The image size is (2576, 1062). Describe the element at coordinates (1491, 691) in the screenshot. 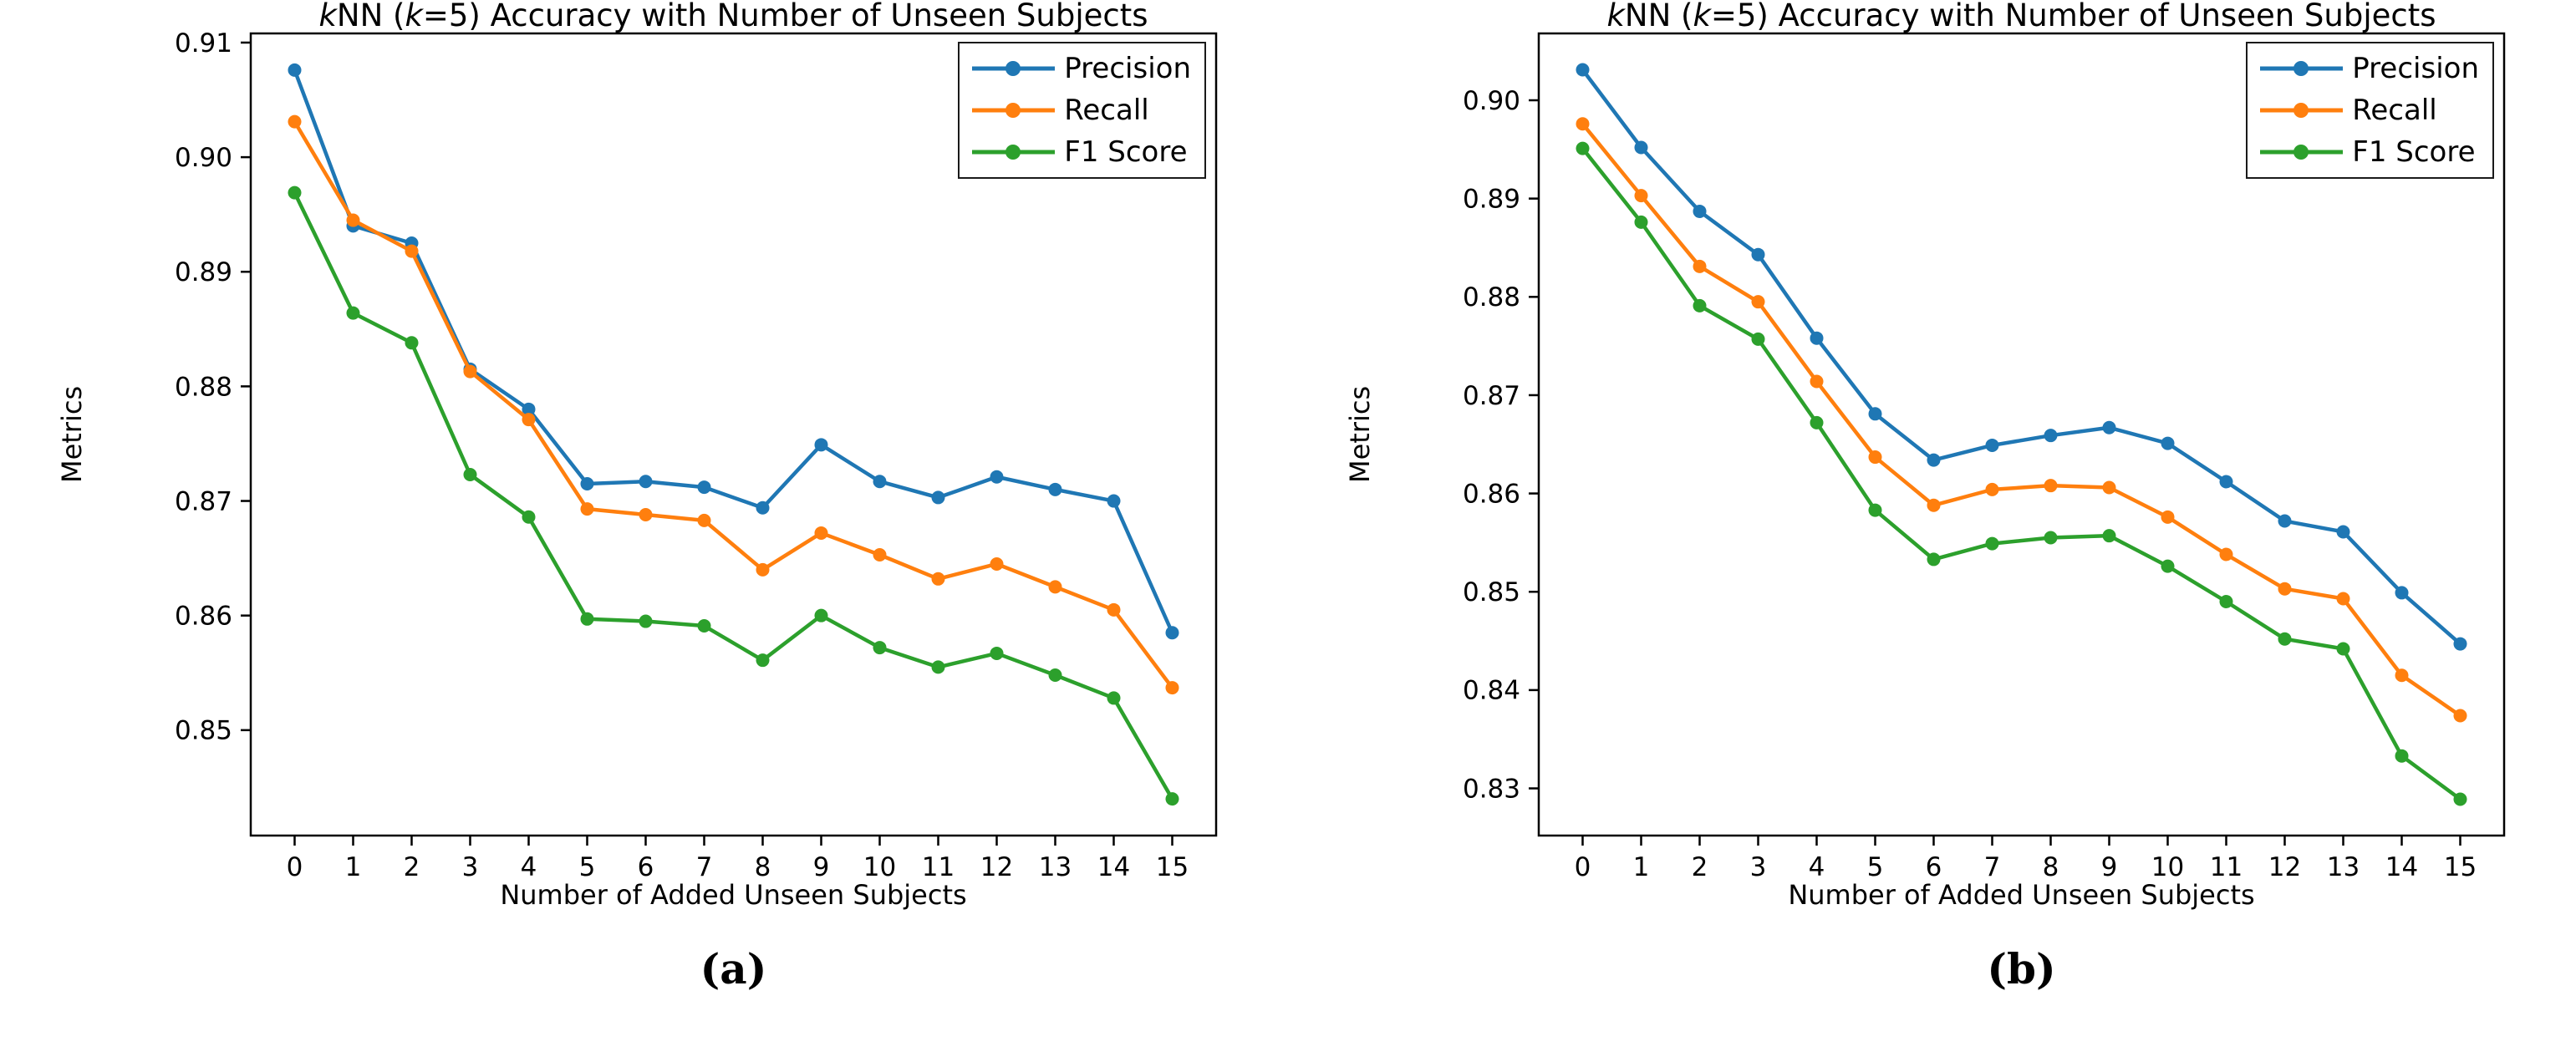

I see `svg-text: 0.84` at that location.